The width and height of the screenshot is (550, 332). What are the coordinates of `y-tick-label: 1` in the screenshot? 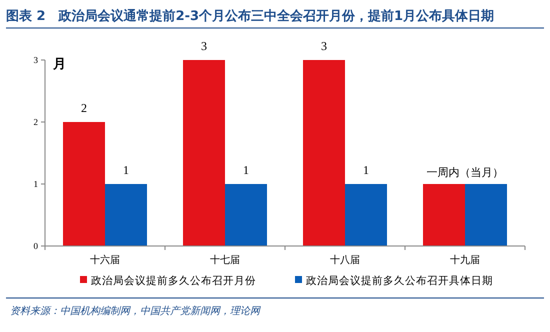 It's located at (36, 184).